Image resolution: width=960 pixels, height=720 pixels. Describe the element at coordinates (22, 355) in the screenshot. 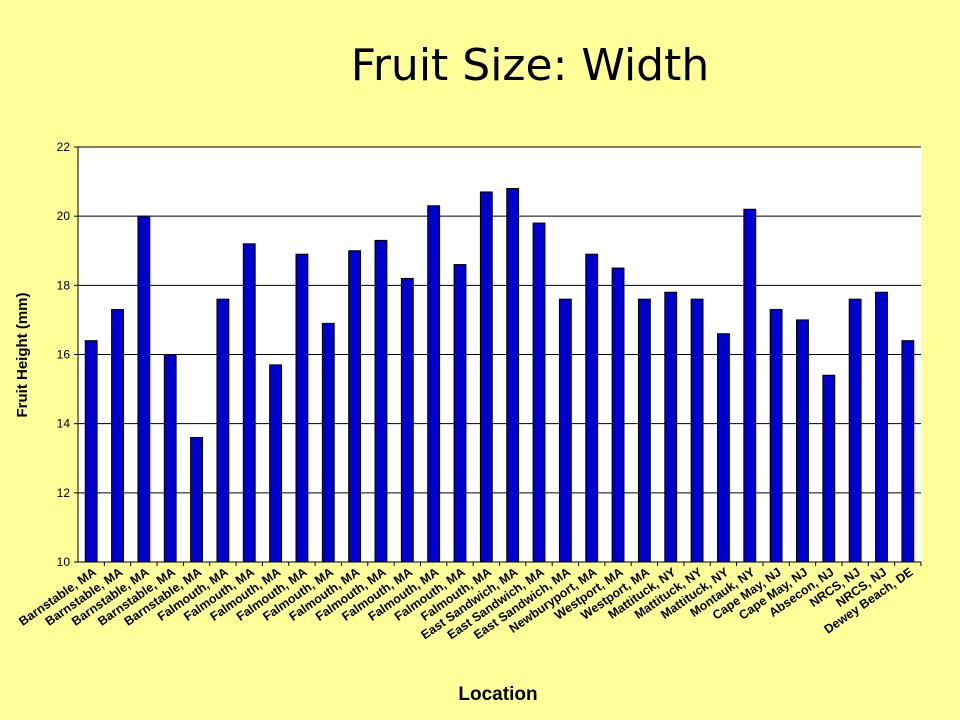

I see `y-axis-title: Fruit Height (mm)` at that location.